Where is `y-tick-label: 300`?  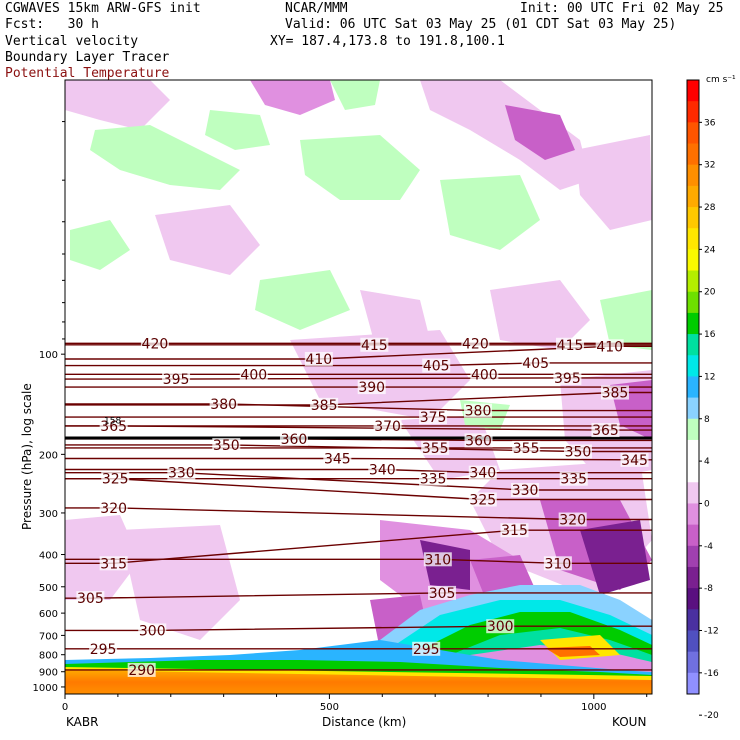 y-tick-label: 300 is located at coordinates (48, 514).